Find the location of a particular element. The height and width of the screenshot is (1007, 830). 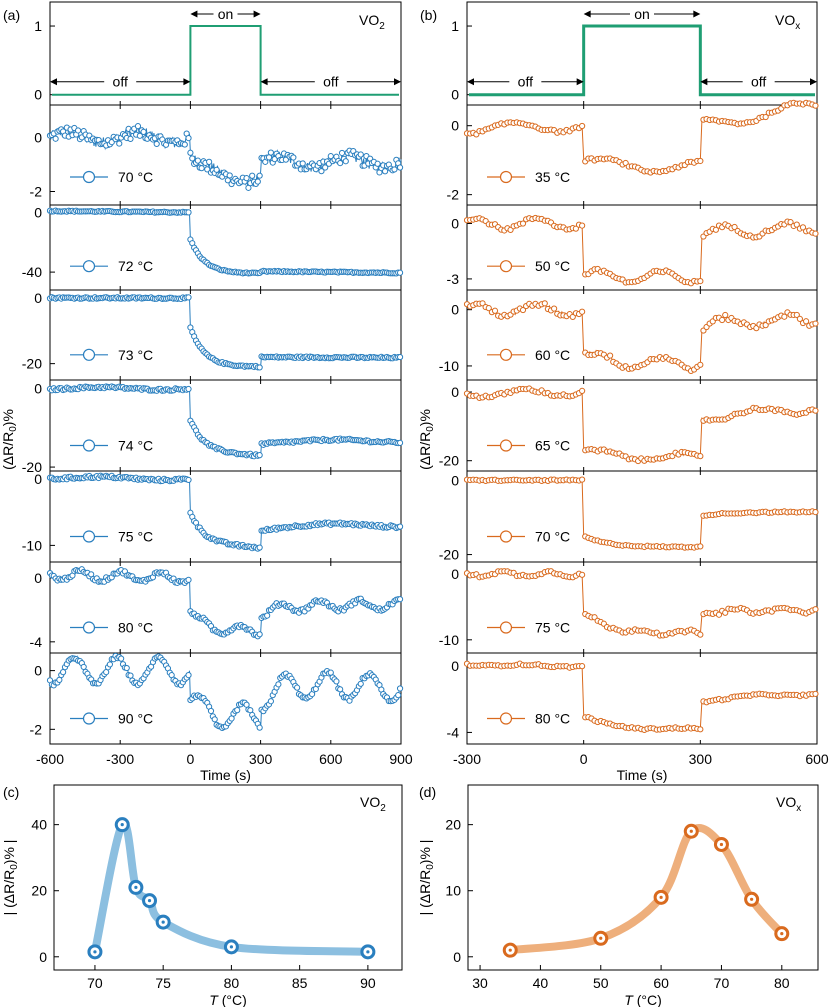

x-tick-label: 600 is located at coordinates (331, 759).